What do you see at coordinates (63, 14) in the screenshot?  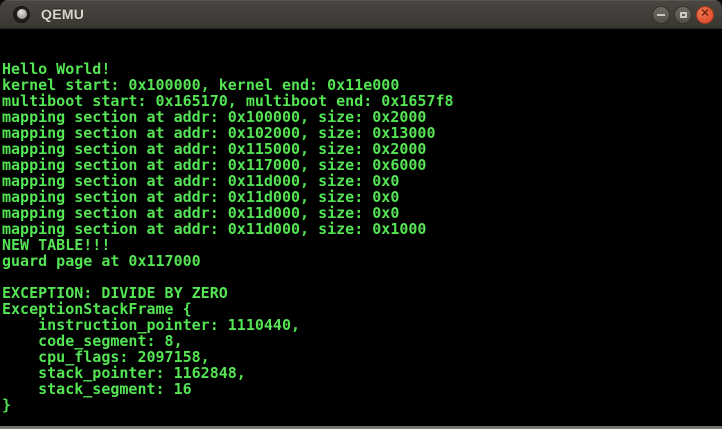 I see `window-title: QEMU` at bounding box center [63, 14].